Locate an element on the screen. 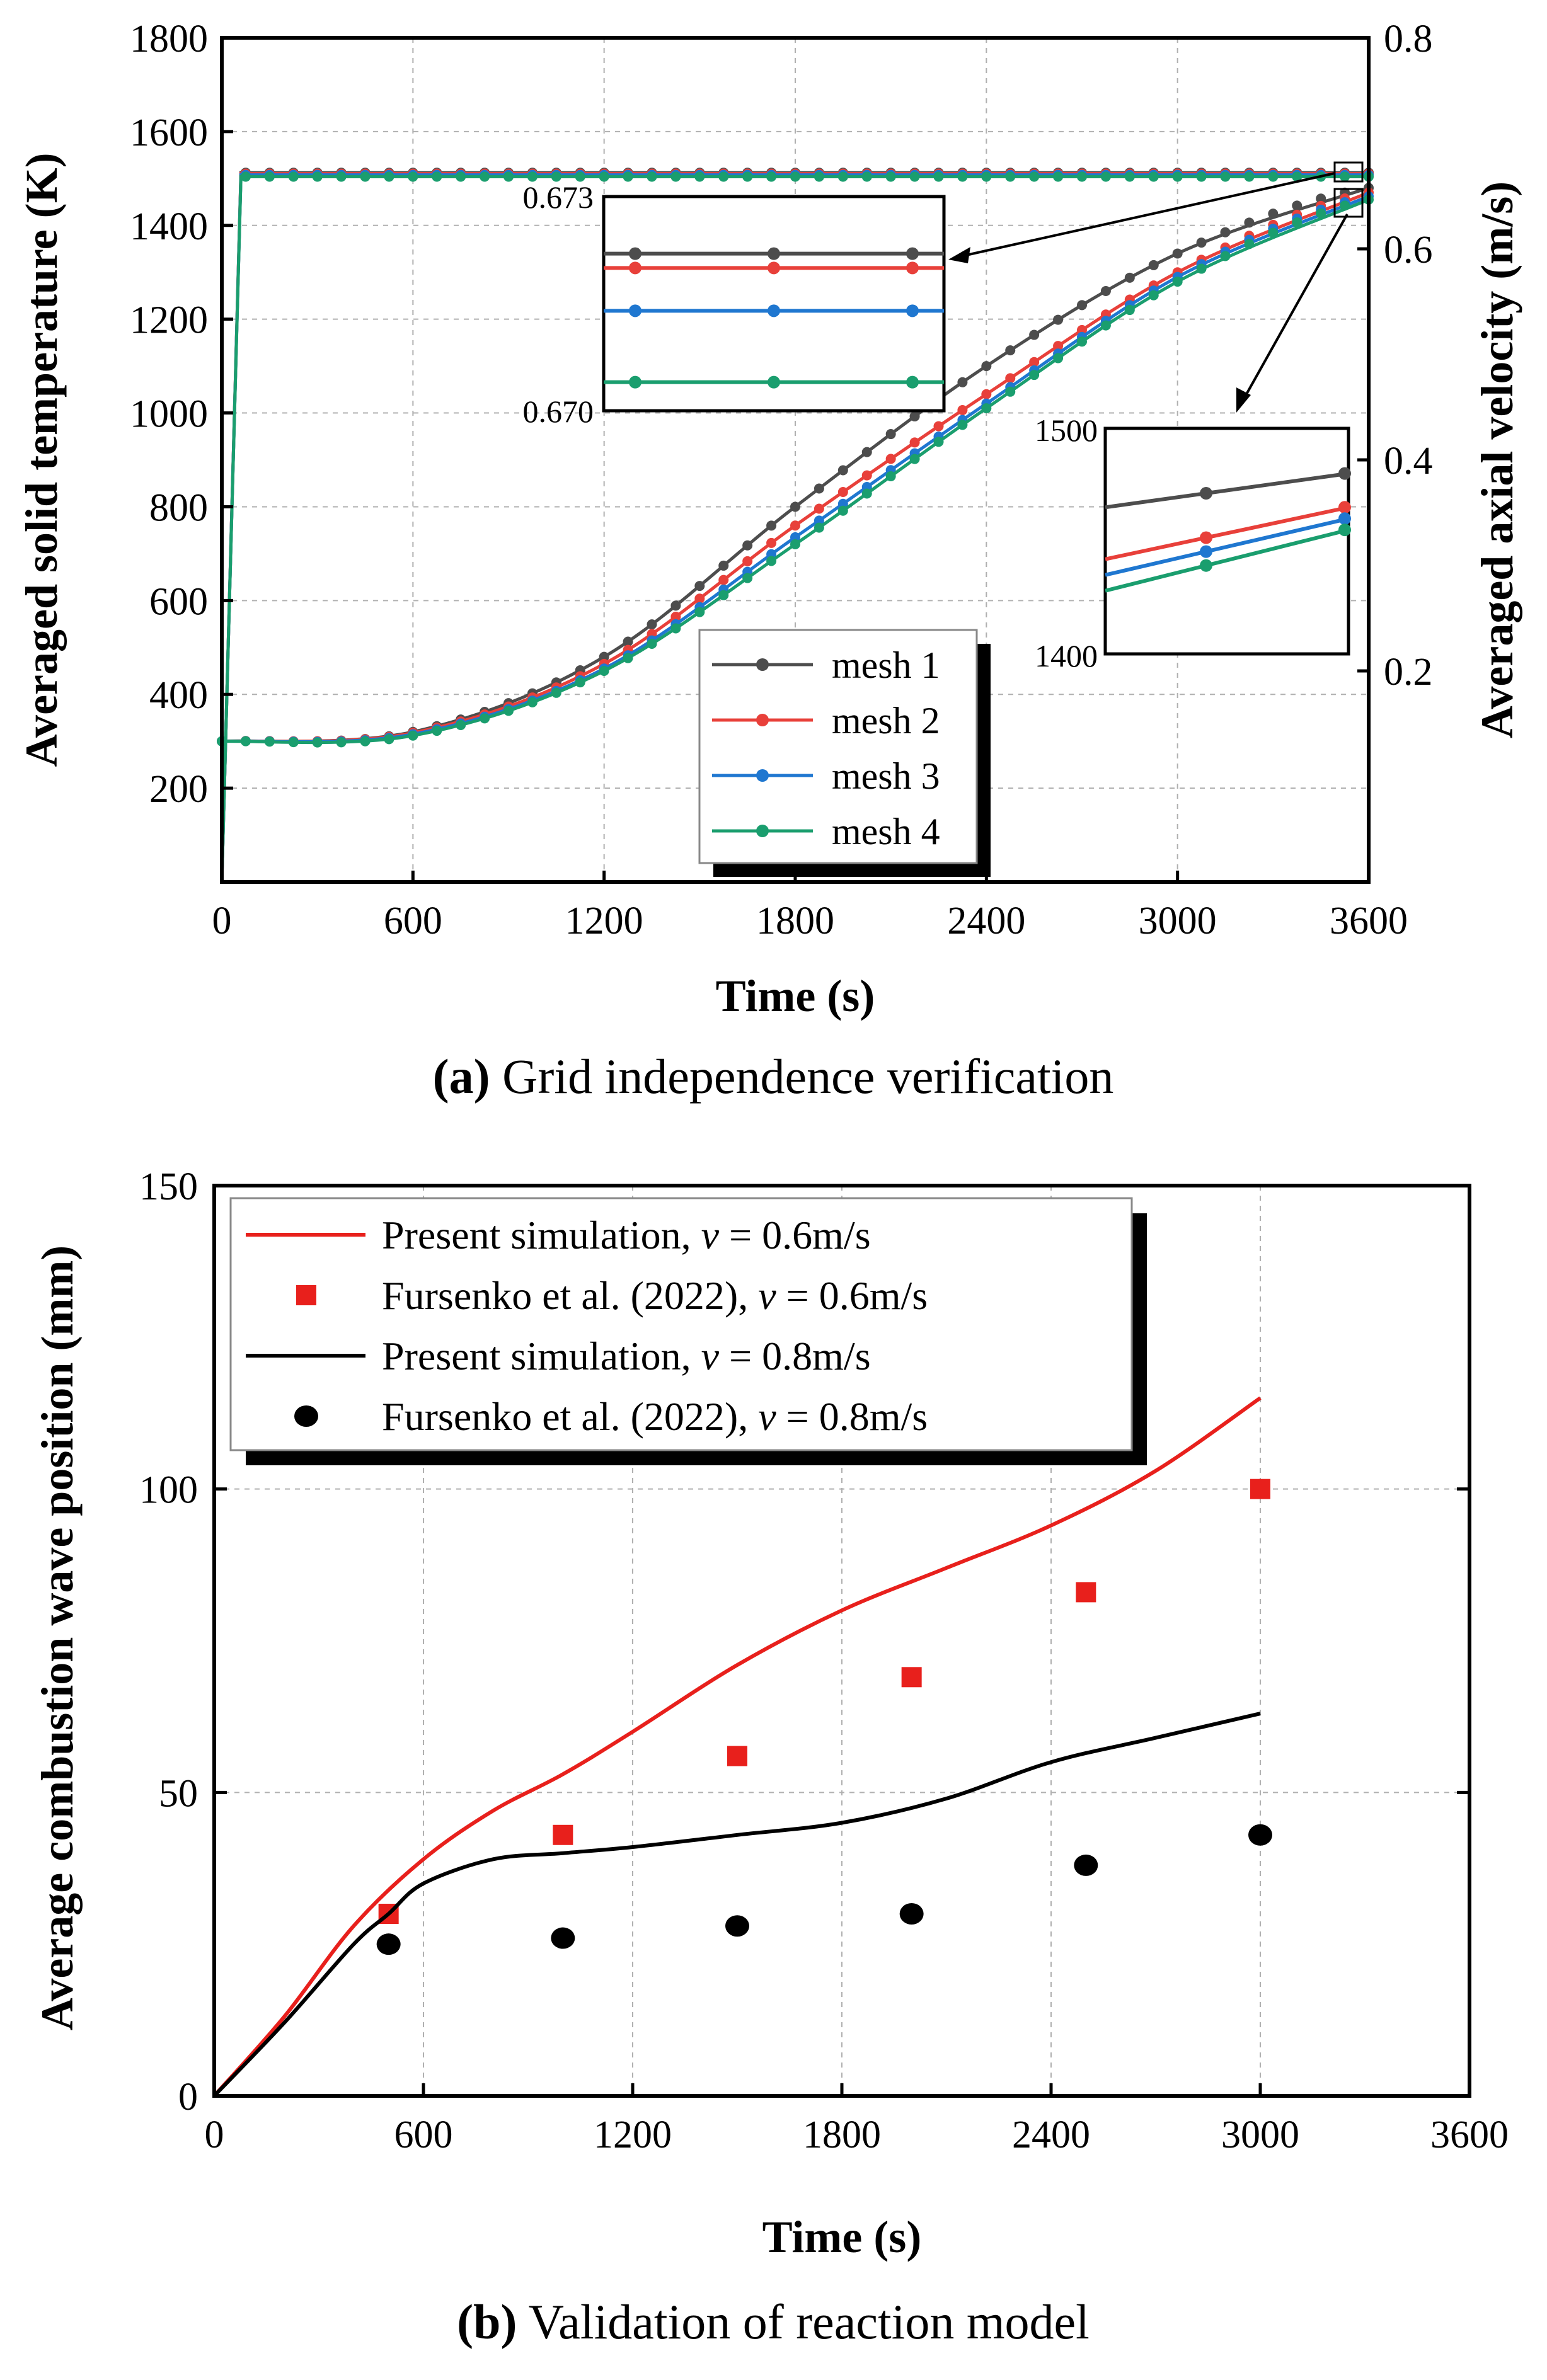  panel-a-inset-temperature-top-label: 1500 is located at coordinates (1066, 430).